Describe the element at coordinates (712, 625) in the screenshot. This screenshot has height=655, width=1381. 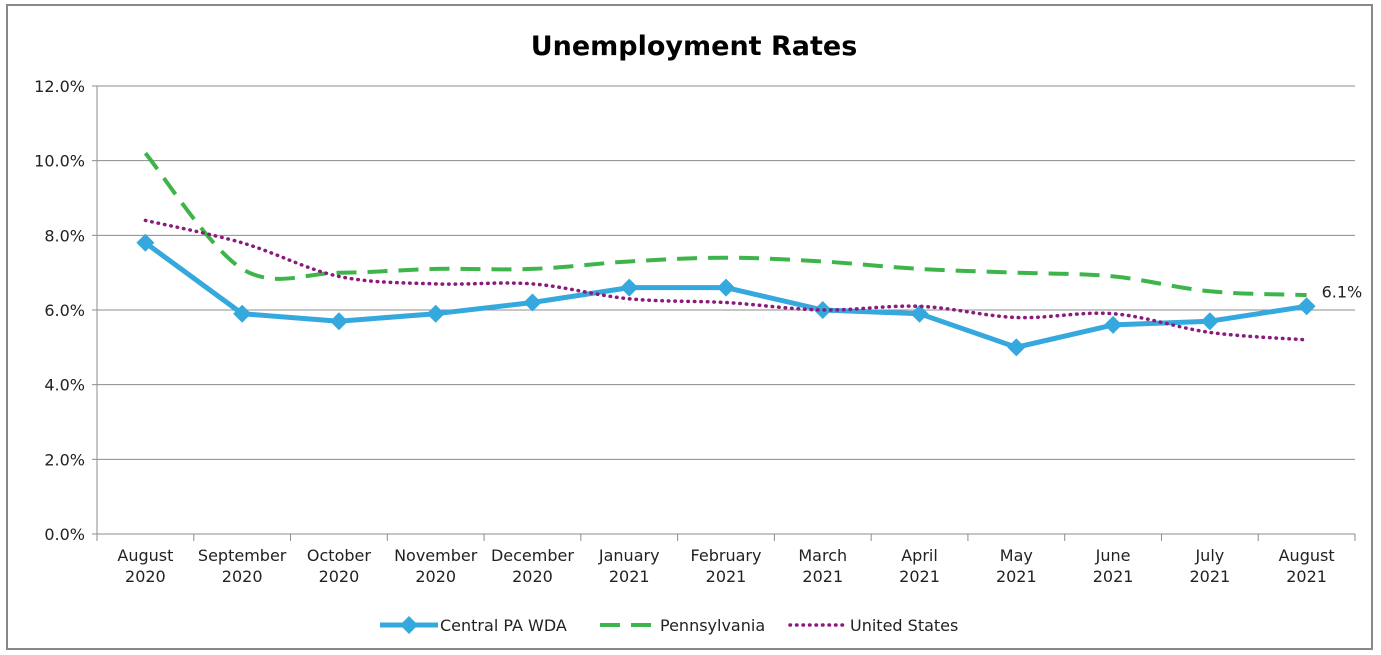
I see `legend-label-1: Pennsylvania` at that location.